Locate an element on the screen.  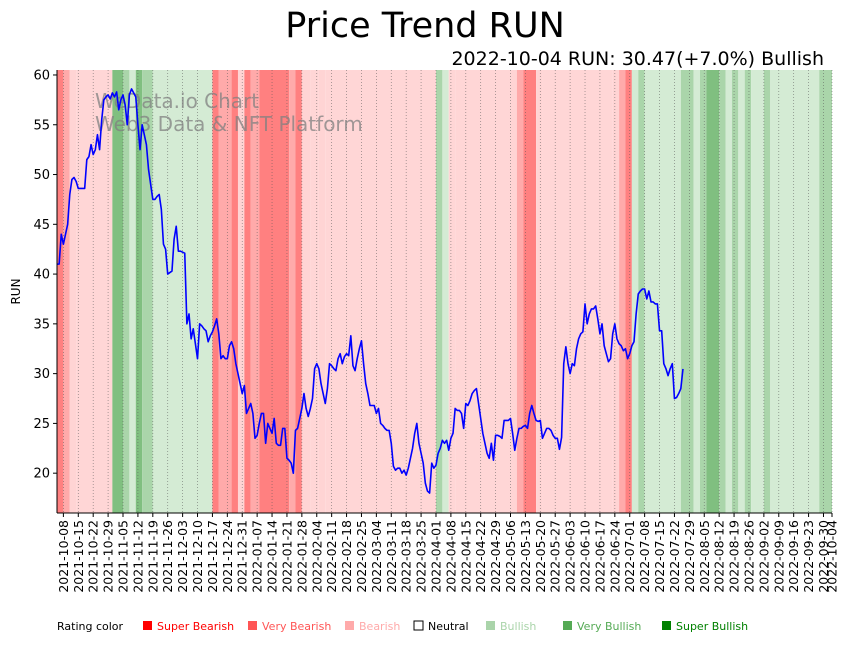
x-tick-label: 2021-12-17 is located at coordinates (212, 556).